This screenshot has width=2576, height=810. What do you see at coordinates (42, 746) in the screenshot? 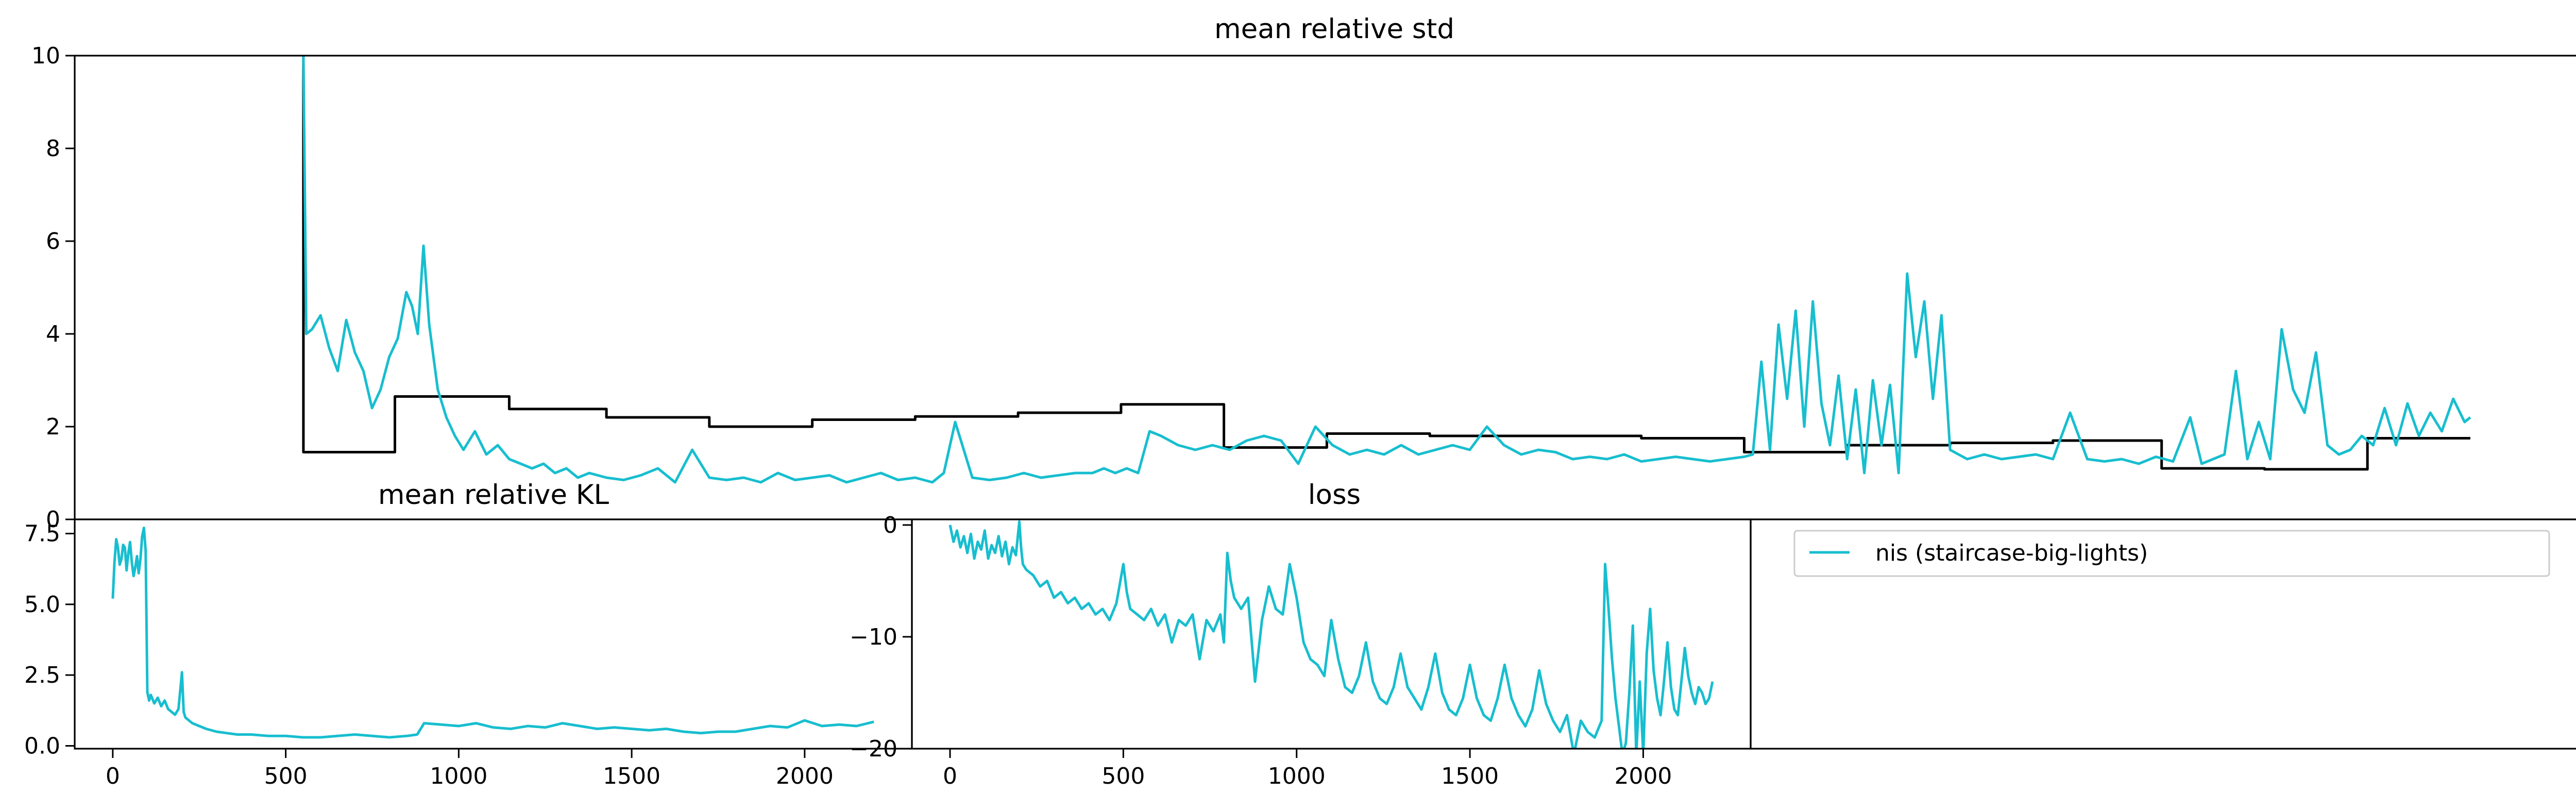
I see `y-tick-label-kl-0: 0.0` at bounding box center [42, 746].